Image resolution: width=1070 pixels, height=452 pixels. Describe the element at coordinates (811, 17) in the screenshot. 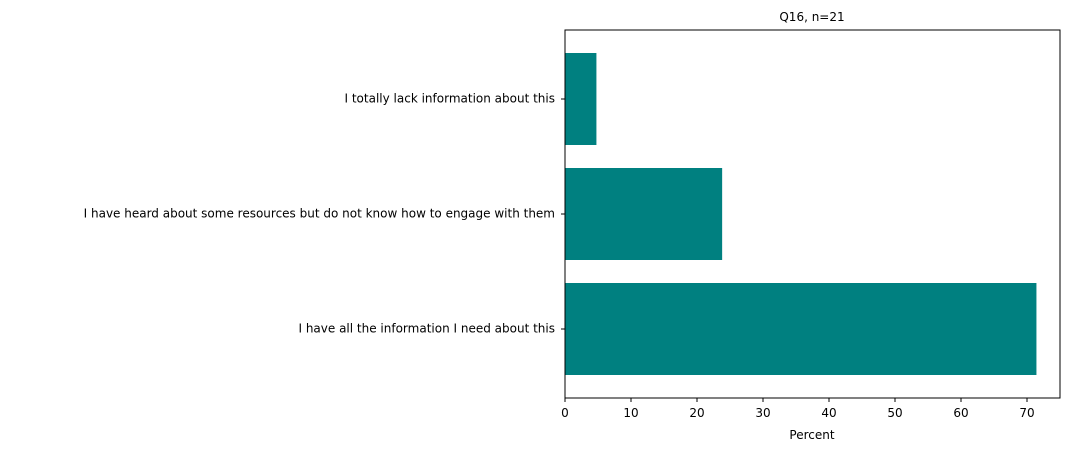

I see `chart-title: Q16, n=21` at that location.